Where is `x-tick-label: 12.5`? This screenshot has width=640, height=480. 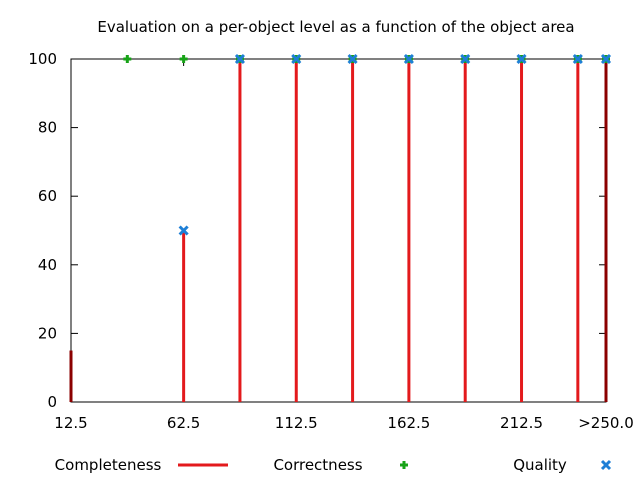 x-tick-label: 12.5 is located at coordinates (70, 423).